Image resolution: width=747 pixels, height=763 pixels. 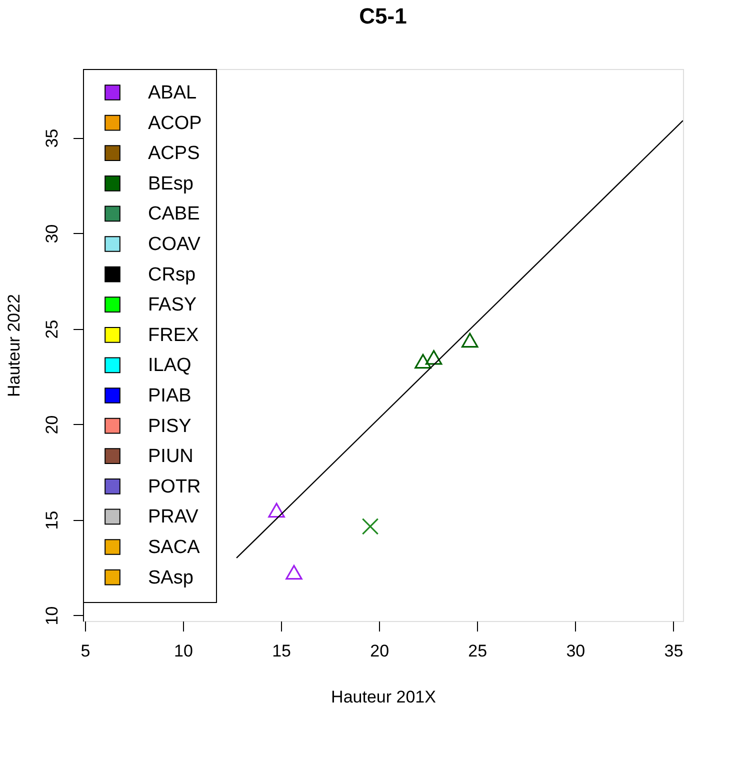 I want to click on x-tick-label: 35, so click(x=674, y=651).